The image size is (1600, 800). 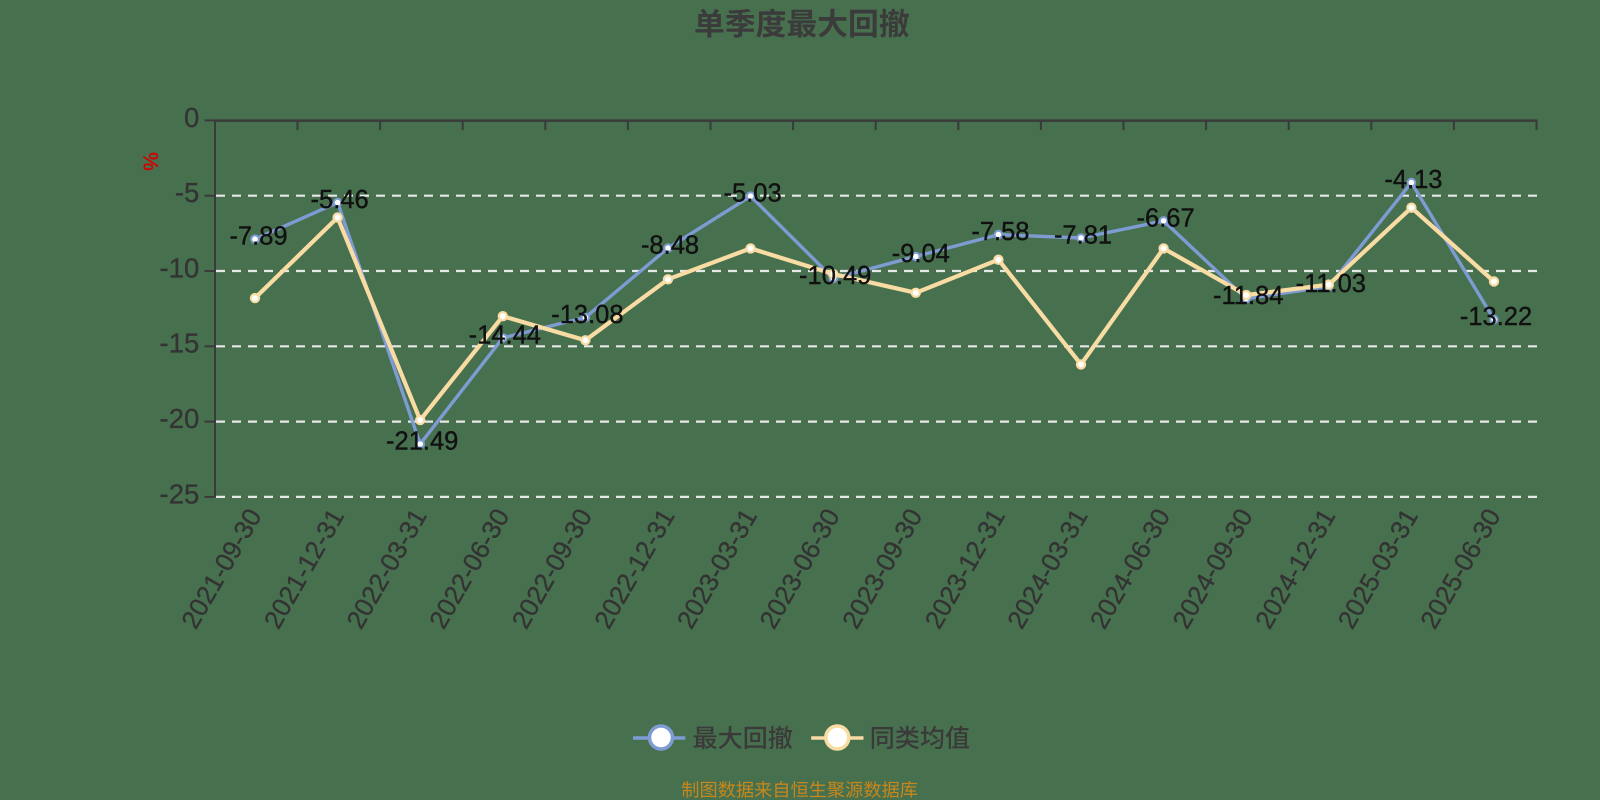 I want to click on svg-text: -15, so click(x=180, y=343).